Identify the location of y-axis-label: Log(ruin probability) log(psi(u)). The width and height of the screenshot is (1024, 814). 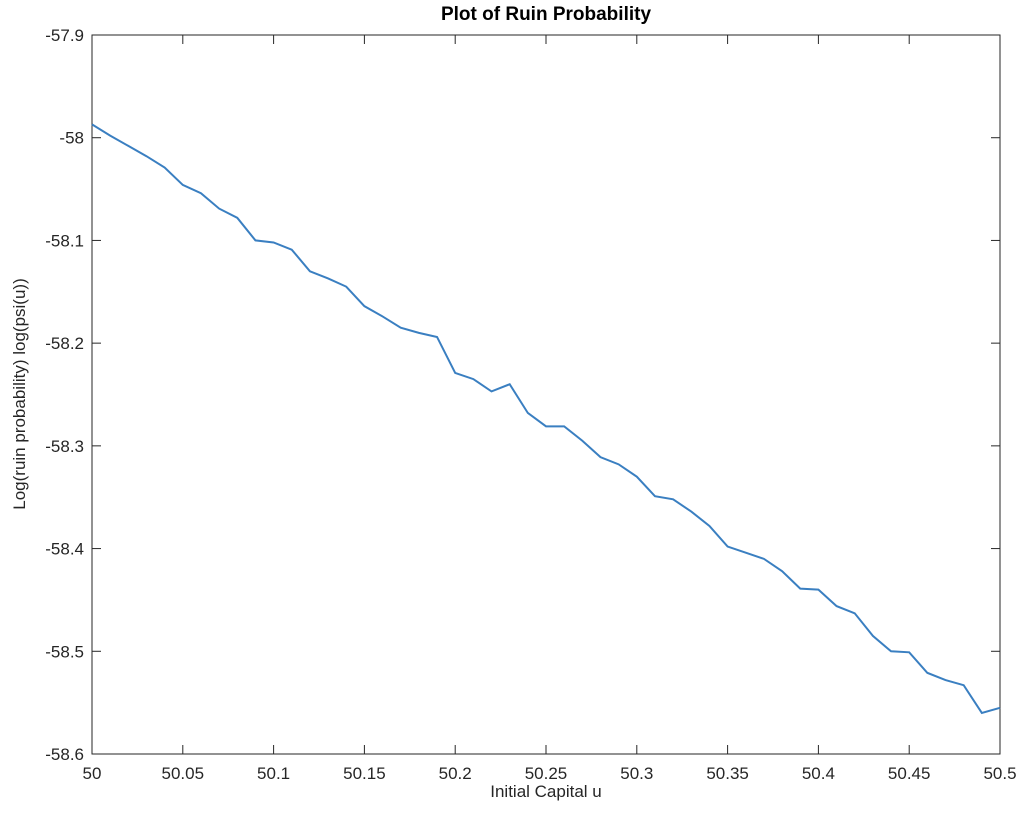
(19, 393).